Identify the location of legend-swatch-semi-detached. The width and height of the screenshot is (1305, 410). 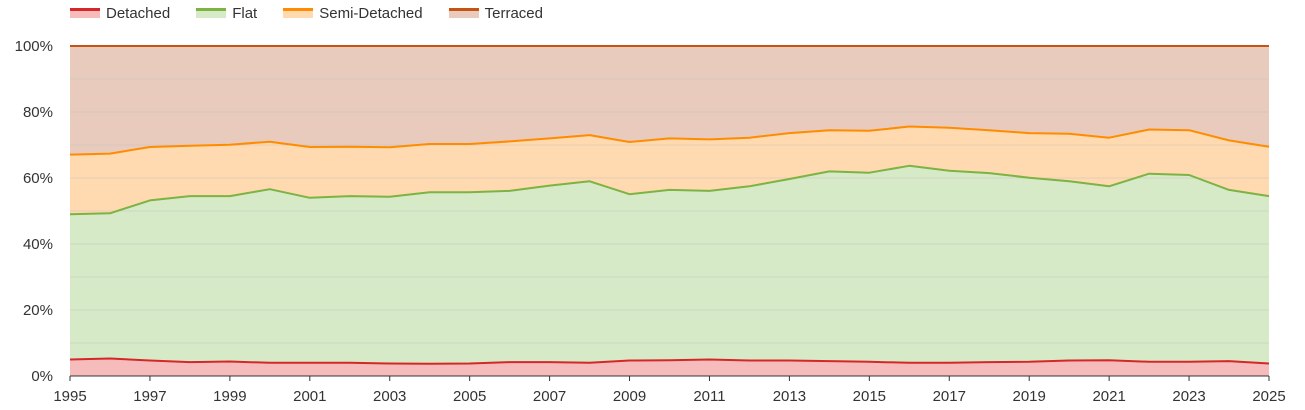
(298, 13).